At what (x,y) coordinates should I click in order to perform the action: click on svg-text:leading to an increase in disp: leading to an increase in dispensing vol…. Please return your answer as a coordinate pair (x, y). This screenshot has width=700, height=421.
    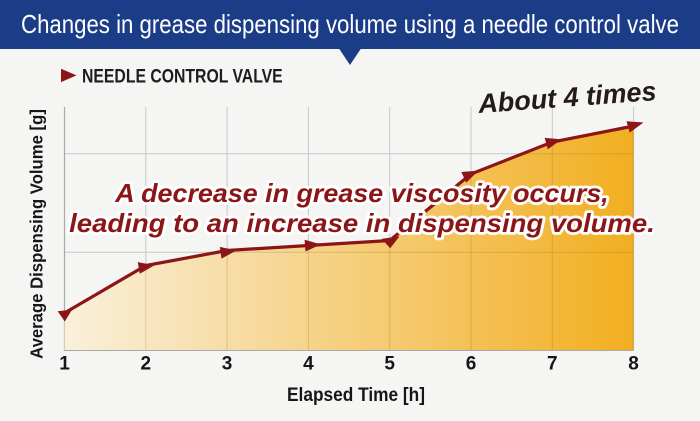
    Looking at the image, I should click on (362, 223).